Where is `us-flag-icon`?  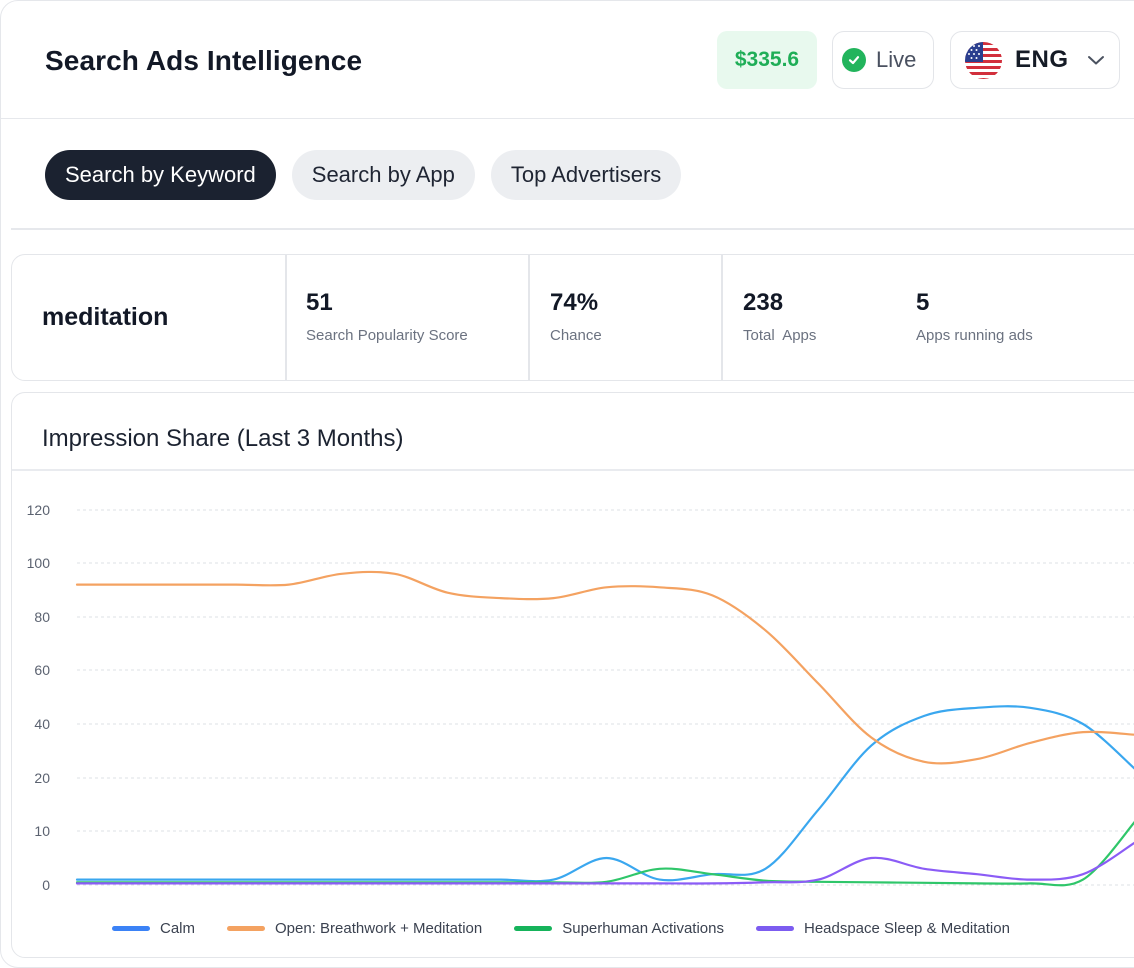 us-flag-icon is located at coordinates (983, 60).